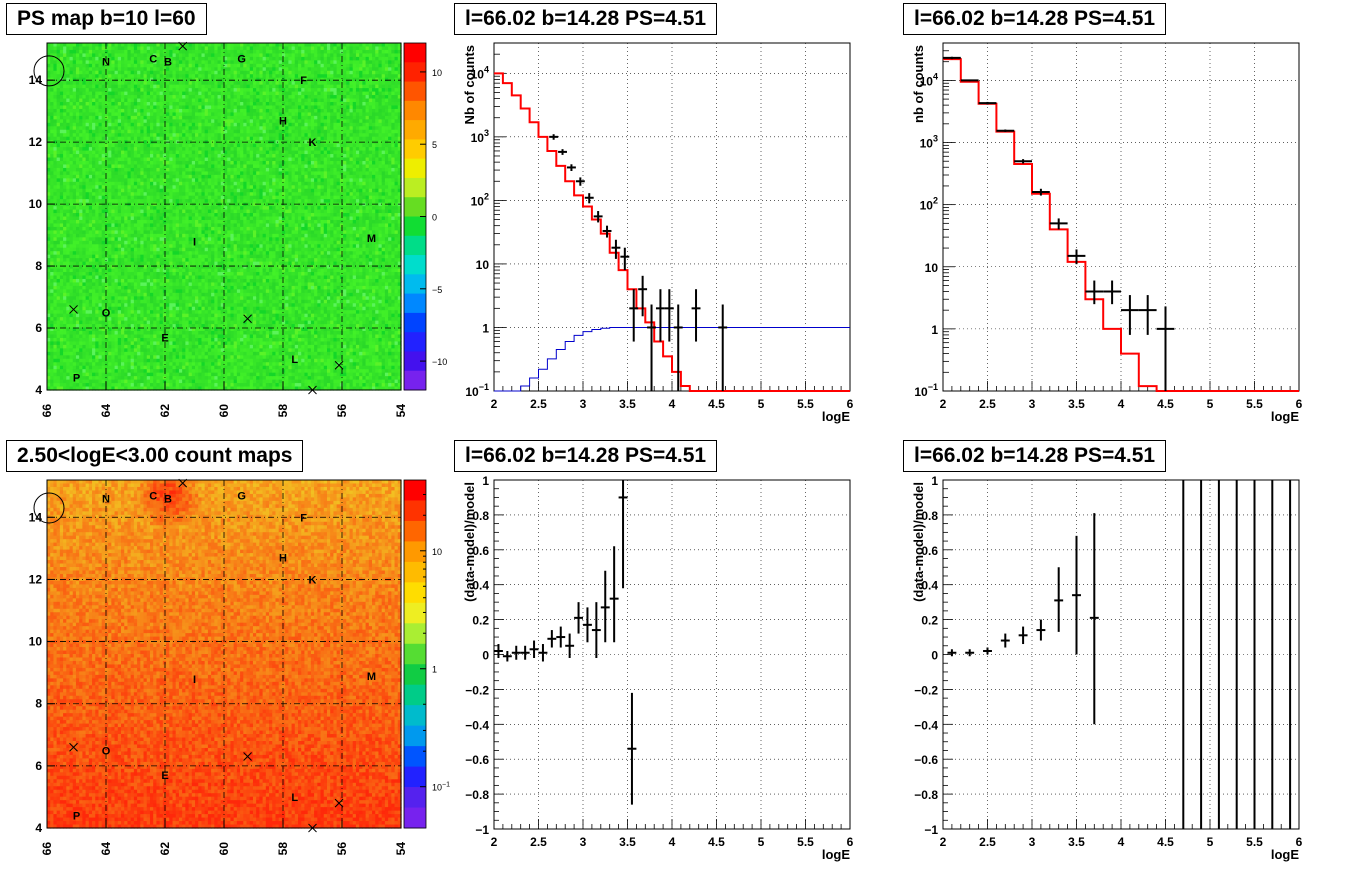 The height and width of the screenshot is (875, 1348). Describe the element at coordinates (918, 84) in the screenshot. I see `y-axis-label: nb of counts` at that location.